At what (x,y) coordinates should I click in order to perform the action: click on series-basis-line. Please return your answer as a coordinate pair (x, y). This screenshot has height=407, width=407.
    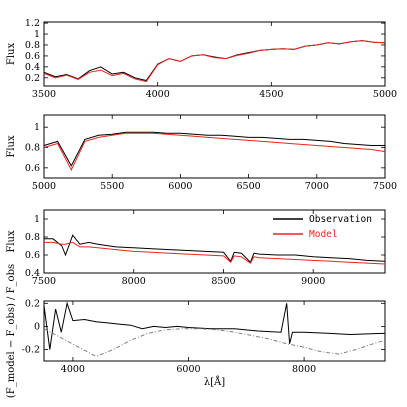
    Looking at the image, I should click on (214, 342).